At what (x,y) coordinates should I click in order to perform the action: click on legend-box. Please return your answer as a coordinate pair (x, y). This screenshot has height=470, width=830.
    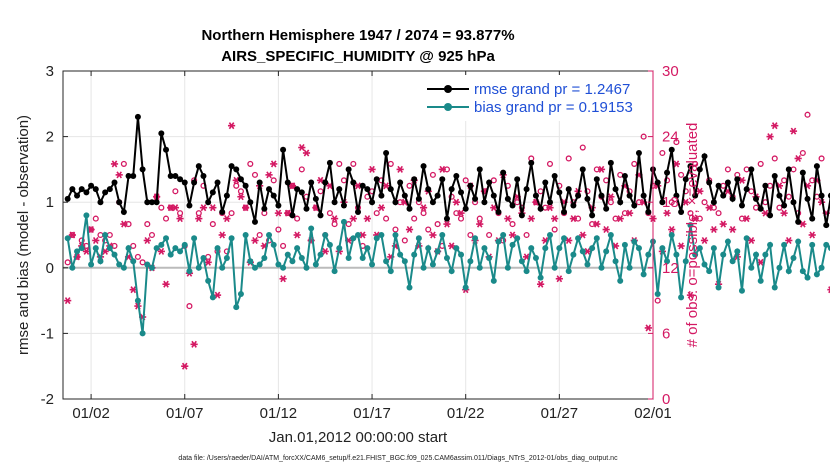
    Looking at the image, I should click on (534, 98).